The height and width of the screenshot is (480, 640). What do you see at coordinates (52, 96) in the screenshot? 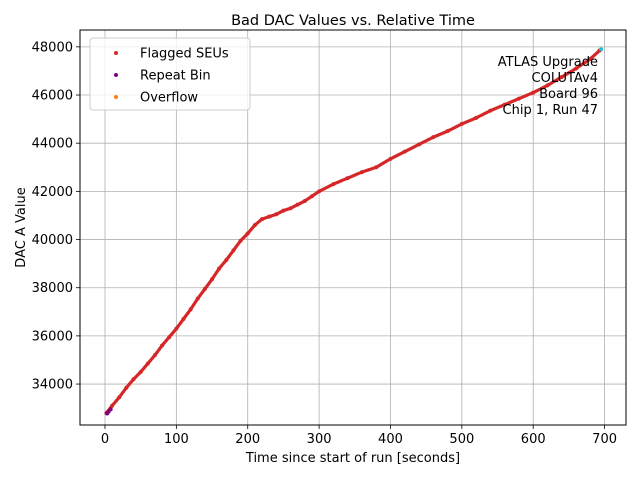
I see `y-tick-label: 46000` at bounding box center [52, 96].